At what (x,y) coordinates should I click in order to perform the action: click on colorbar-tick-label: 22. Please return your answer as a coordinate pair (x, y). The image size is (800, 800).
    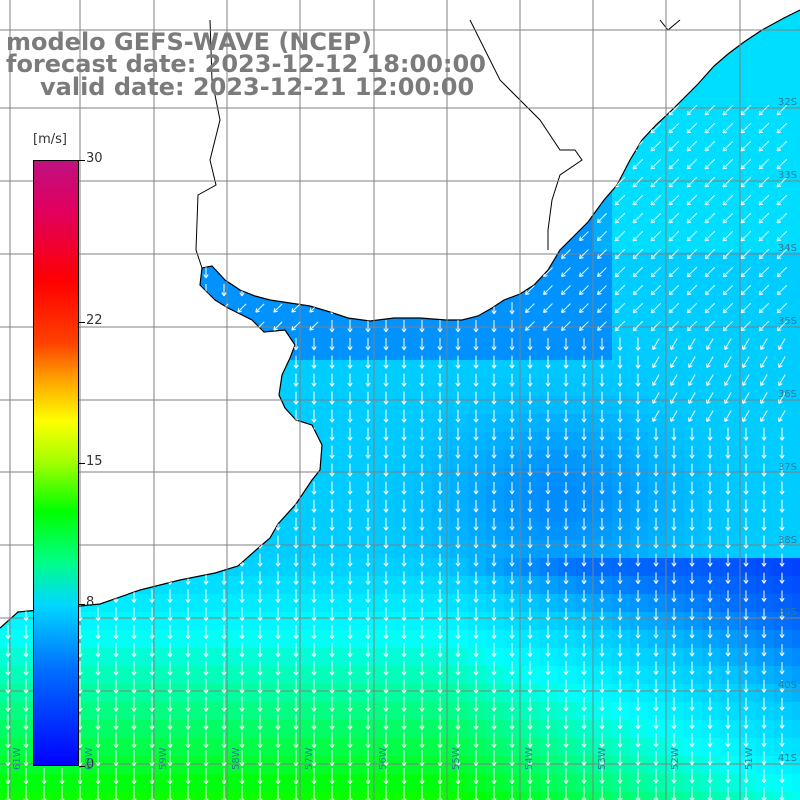
    Looking at the image, I should click on (94, 320).